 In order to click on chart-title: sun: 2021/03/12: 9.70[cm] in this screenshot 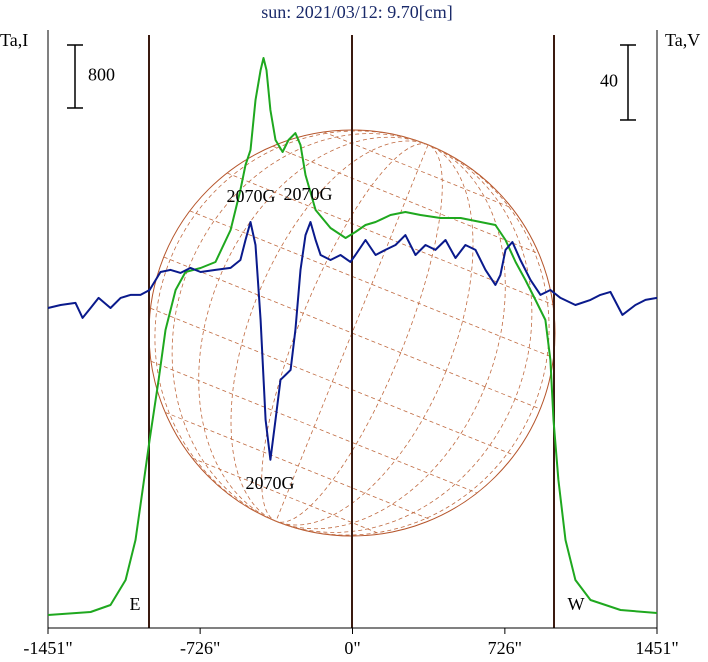, I will do `click(357, 12)`.